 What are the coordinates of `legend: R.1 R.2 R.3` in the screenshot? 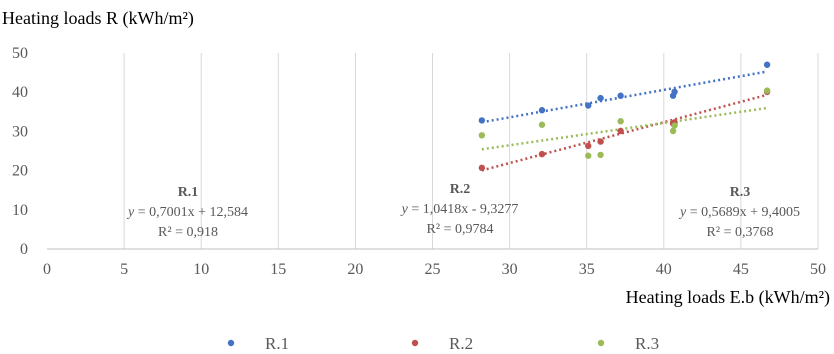 It's located at (443, 343).